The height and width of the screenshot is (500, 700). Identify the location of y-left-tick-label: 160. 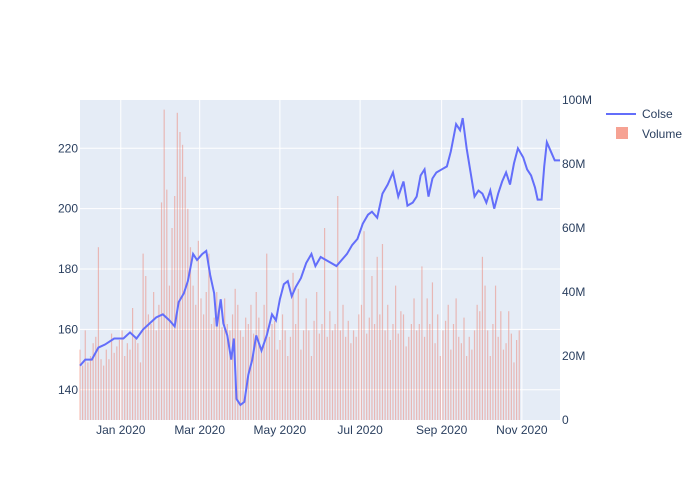
(68, 329).